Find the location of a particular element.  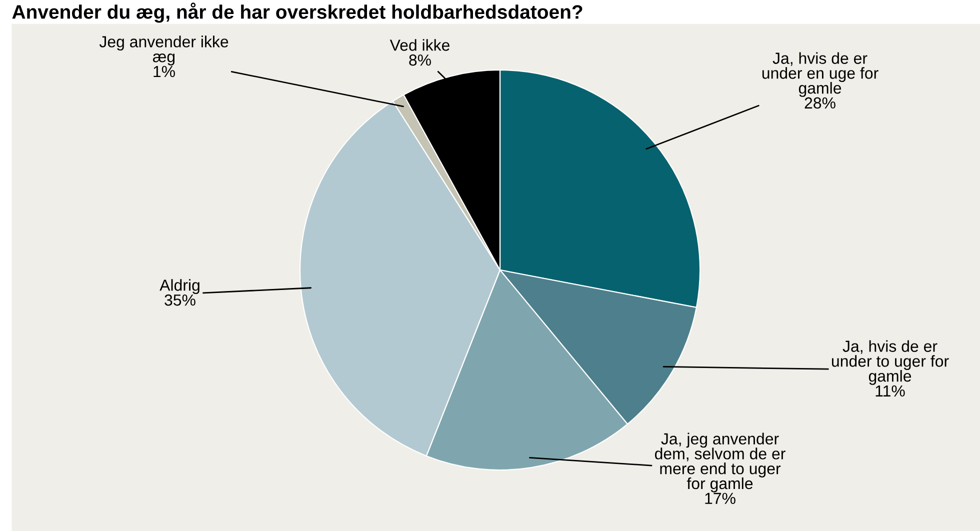

slice-label: Aldrig is located at coordinates (180, 286).